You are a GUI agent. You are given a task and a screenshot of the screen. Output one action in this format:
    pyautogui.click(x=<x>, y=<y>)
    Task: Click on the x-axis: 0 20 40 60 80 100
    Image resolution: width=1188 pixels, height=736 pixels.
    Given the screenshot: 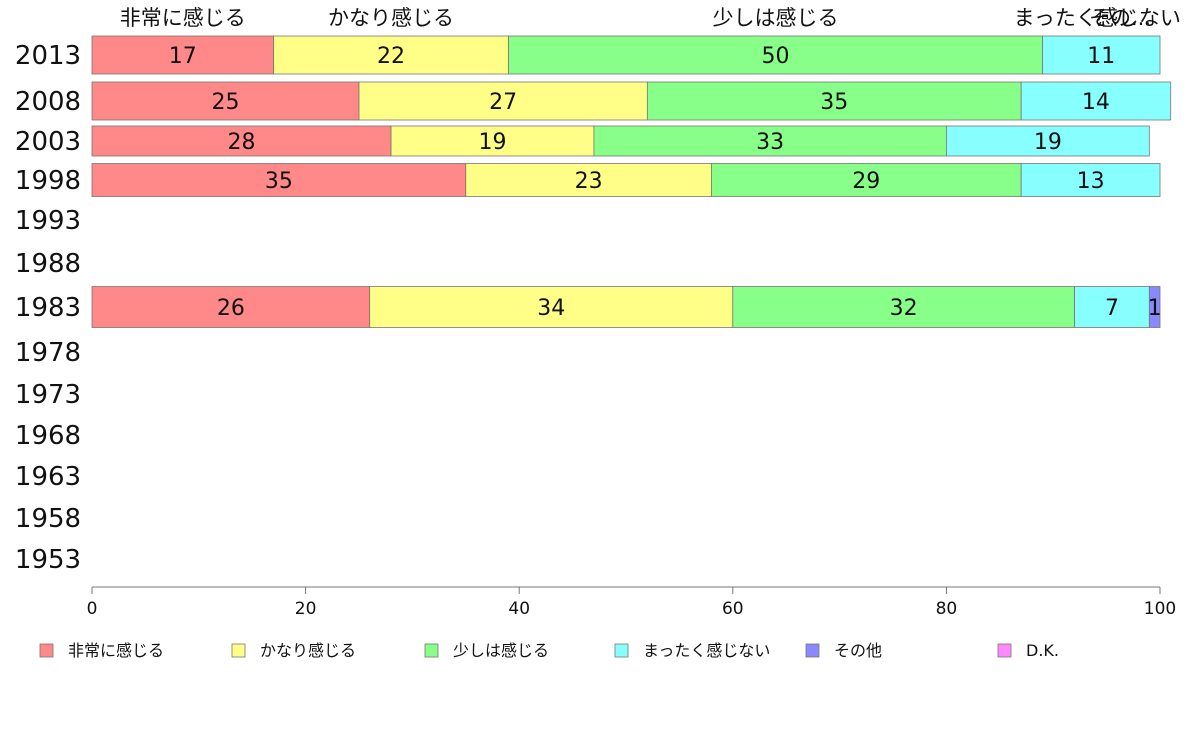 What is the action you would take?
    pyautogui.click(x=631, y=602)
    